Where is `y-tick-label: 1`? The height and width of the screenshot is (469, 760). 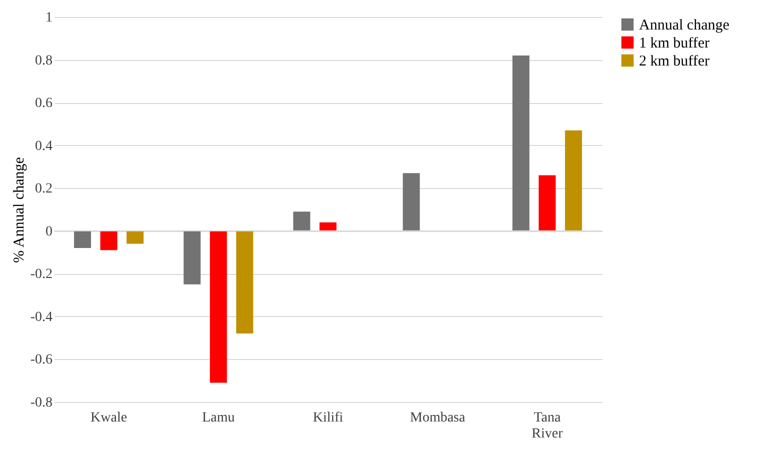 y-tick-label: 1 is located at coordinates (49, 18).